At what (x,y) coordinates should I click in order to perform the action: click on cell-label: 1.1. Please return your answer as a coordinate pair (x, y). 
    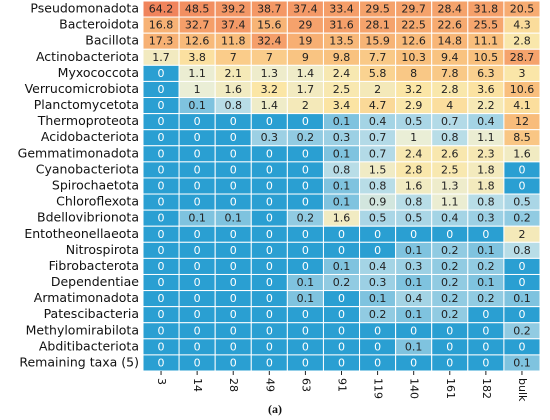
    Looking at the image, I should click on (450, 202).